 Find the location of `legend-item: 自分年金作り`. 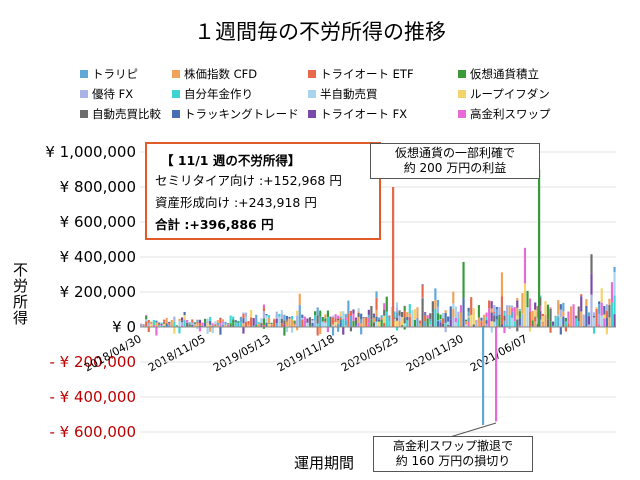

legend-item: 自分年金作り is located at coordinates (212, 94).